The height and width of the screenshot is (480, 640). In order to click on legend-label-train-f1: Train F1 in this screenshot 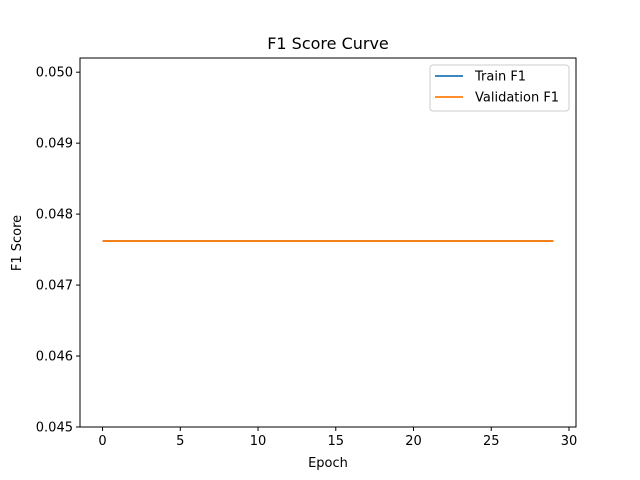, I will do `click(500, 77)`.